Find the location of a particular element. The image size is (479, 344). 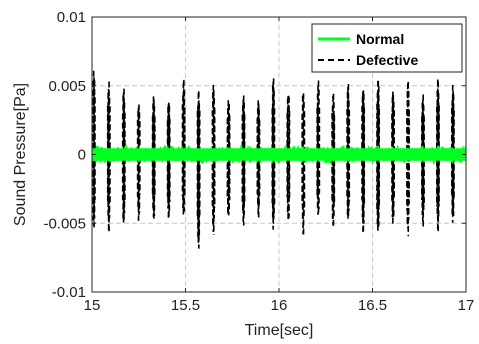

normal-series-line is located at coordinates (279, 154).